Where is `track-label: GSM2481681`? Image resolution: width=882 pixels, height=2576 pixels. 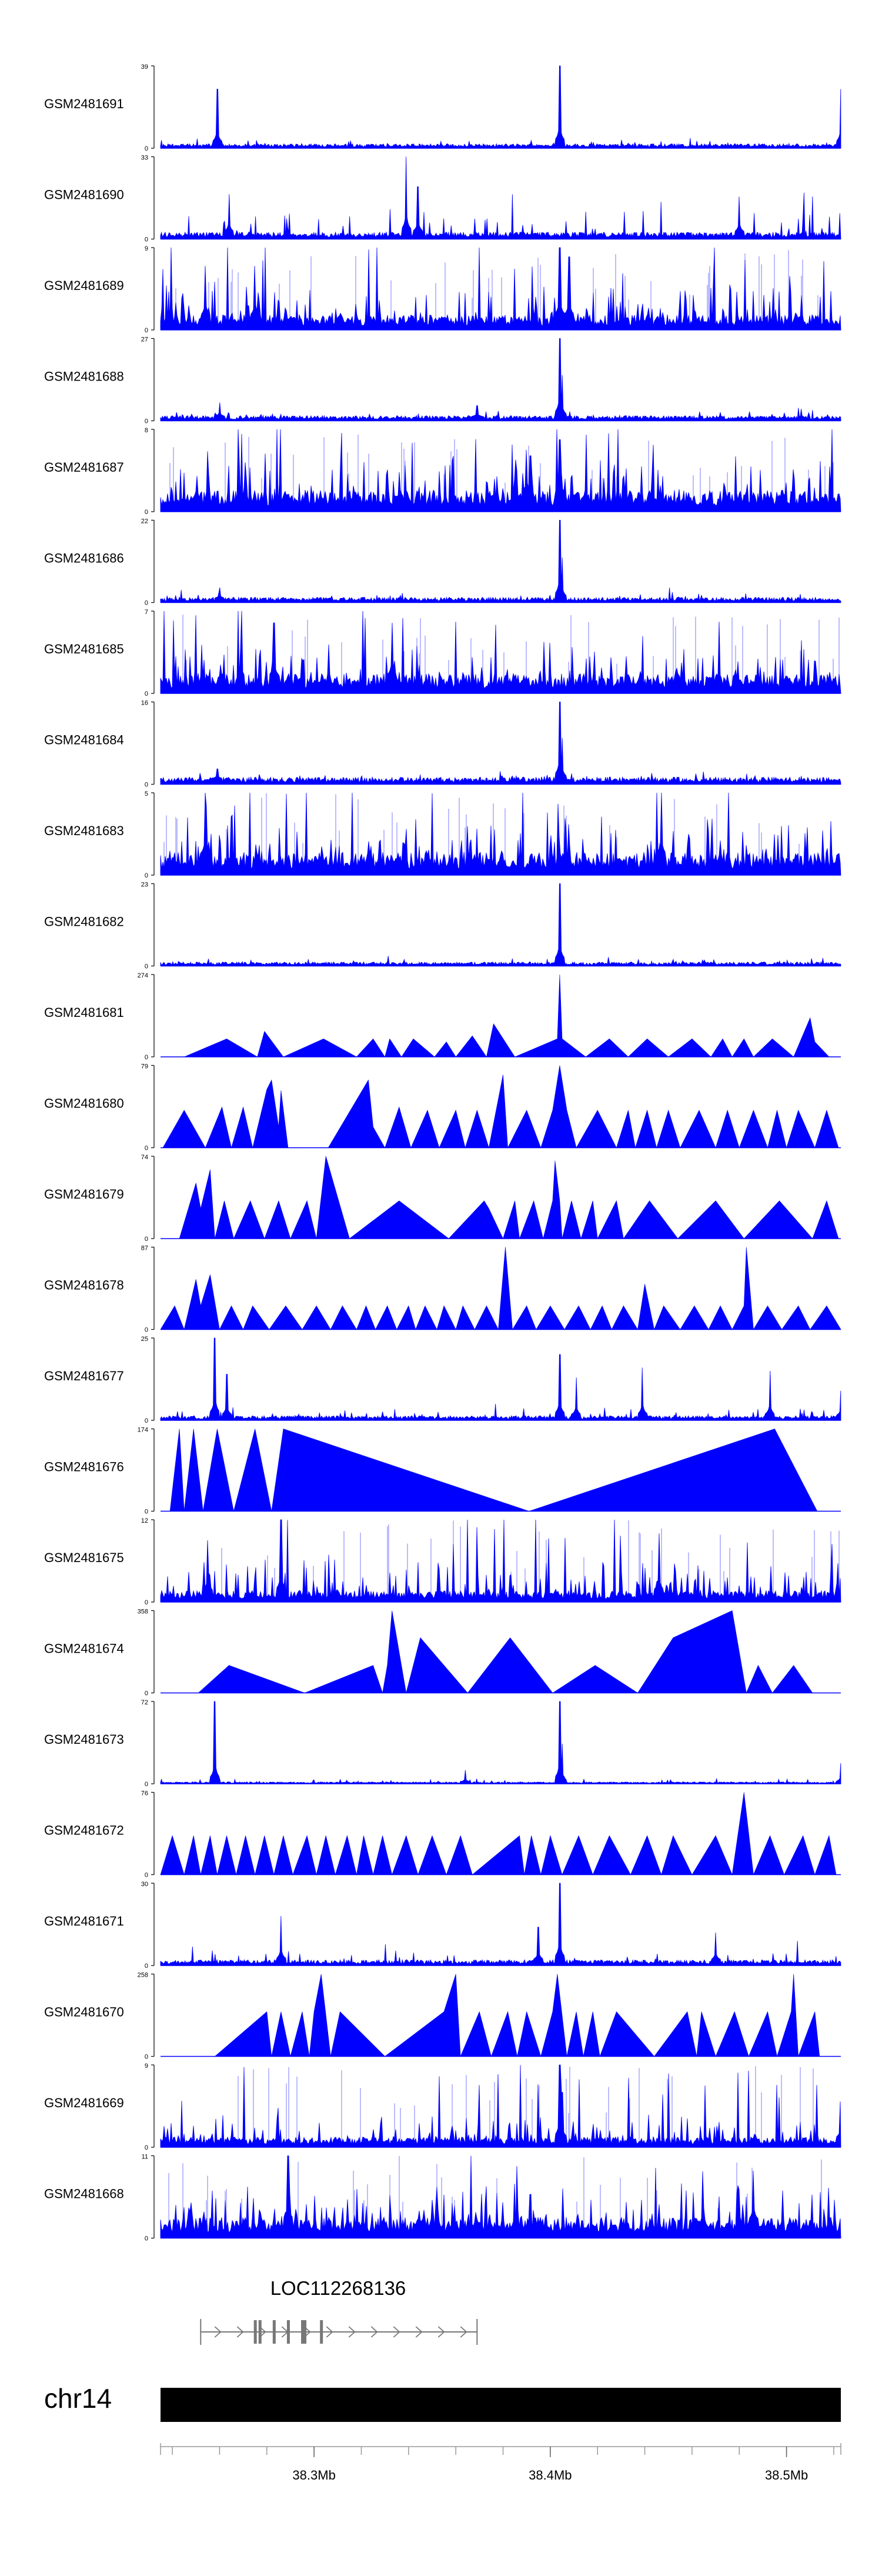
track-label: GSM2481681 is located at coordinates (84, 1012).